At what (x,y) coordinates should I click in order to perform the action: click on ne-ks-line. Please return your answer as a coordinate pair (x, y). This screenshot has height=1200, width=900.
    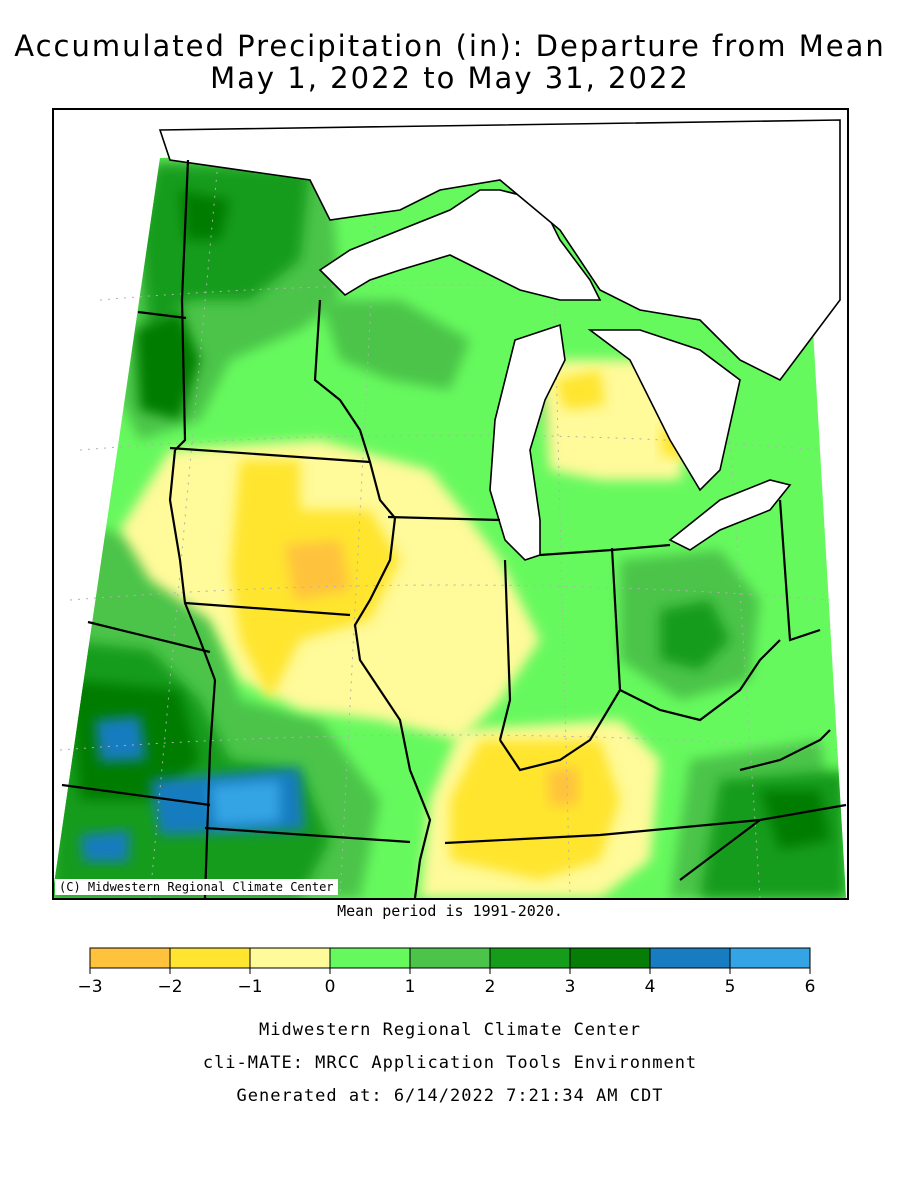
    Looking at the image, I should click on (149, 637).